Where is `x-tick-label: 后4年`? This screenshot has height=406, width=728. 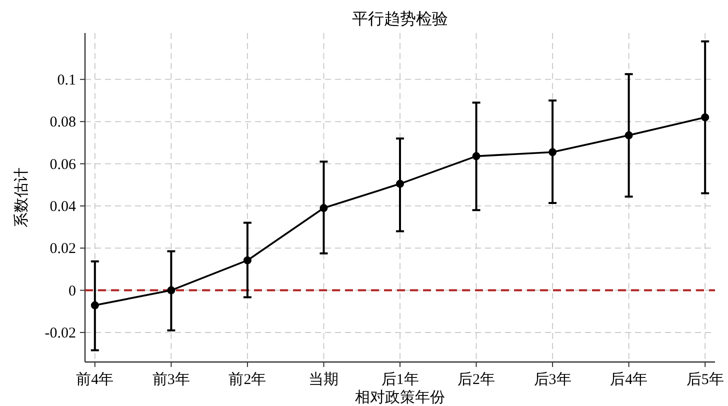 x-tick-label: 后4年 is located at coordinates (629, 379).